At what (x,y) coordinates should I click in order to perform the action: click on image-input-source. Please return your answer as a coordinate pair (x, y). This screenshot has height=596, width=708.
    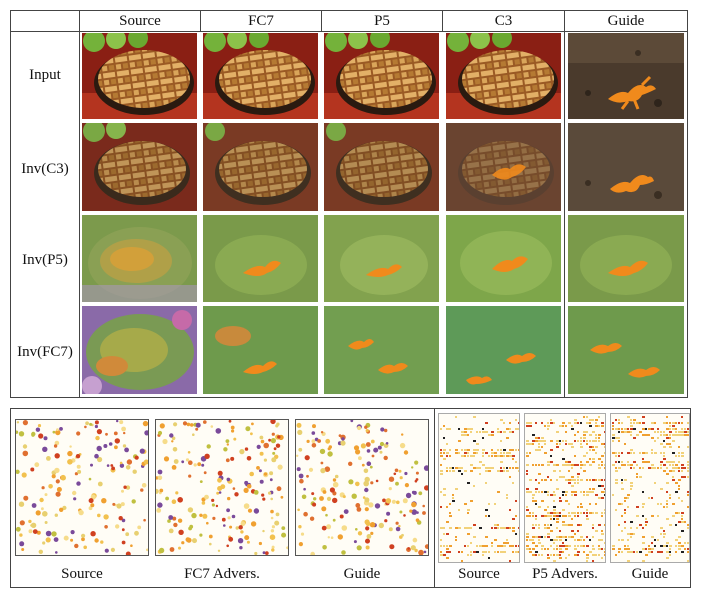
    Looking at the image, I should click on (139, 76).